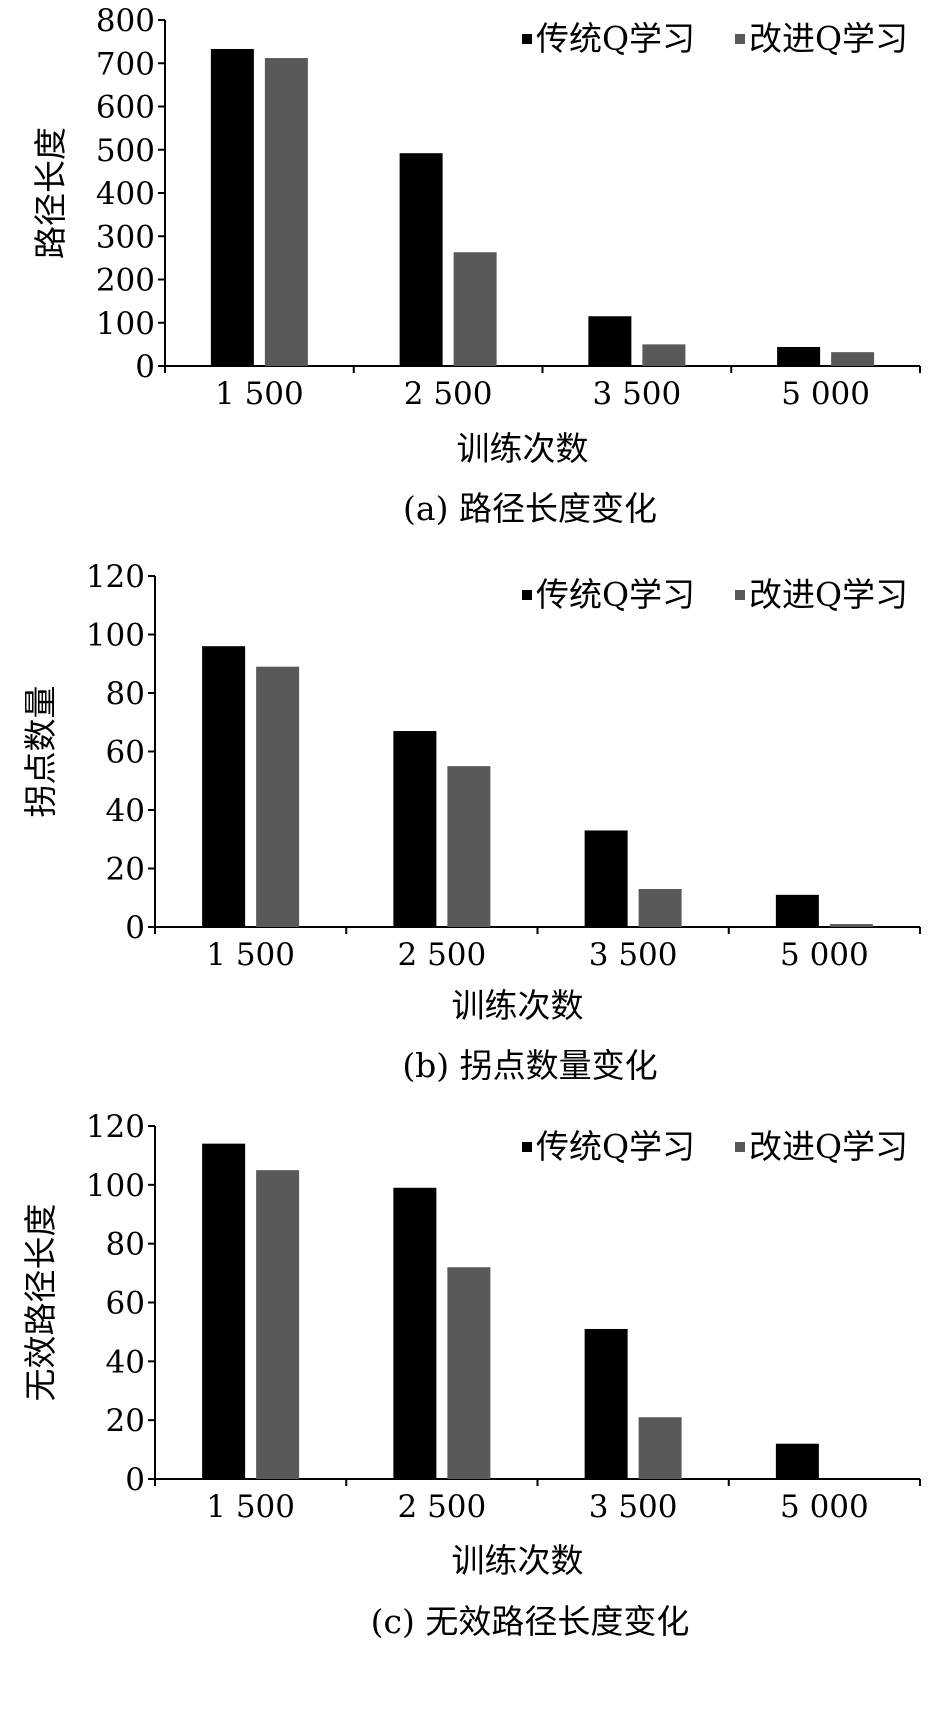 The image size is (942, 1710). What do you see at coordinates (125, 281) in the screenshot?
I see `y-tick-label: 200` at bounding box center [125, 281].